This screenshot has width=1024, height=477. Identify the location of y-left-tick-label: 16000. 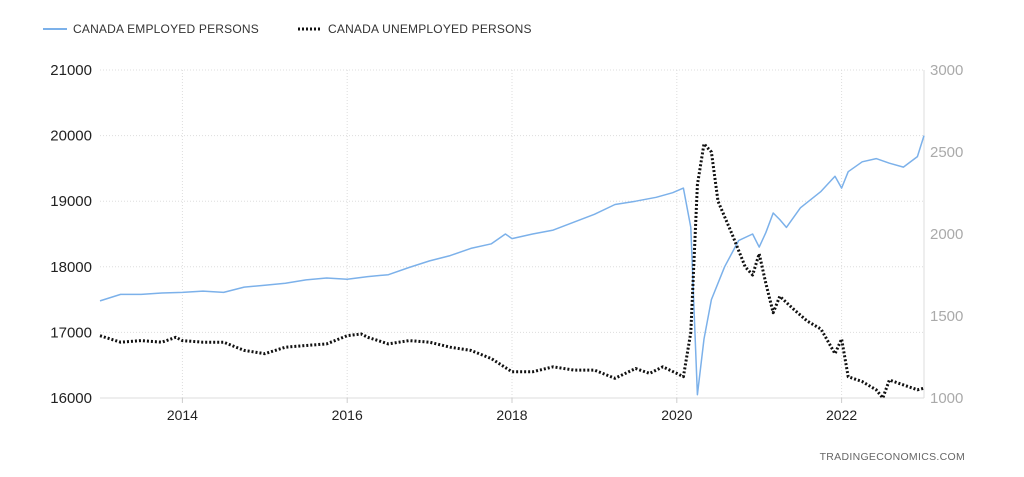
(71, 398).